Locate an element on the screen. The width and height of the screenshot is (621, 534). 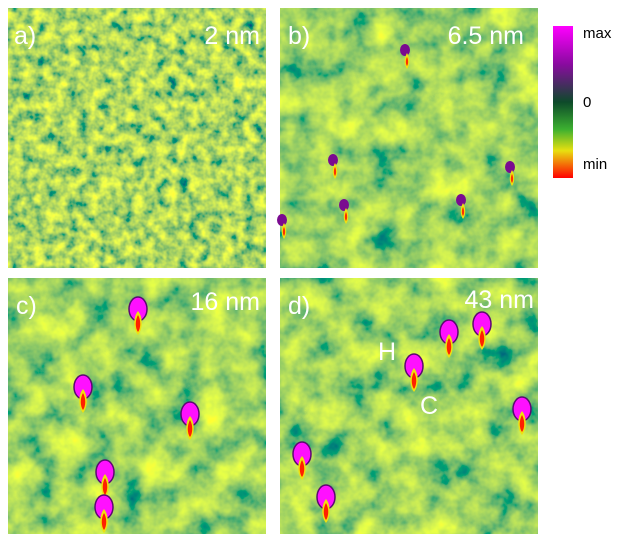
panel-label: a) is located at coordinates (25, 36).